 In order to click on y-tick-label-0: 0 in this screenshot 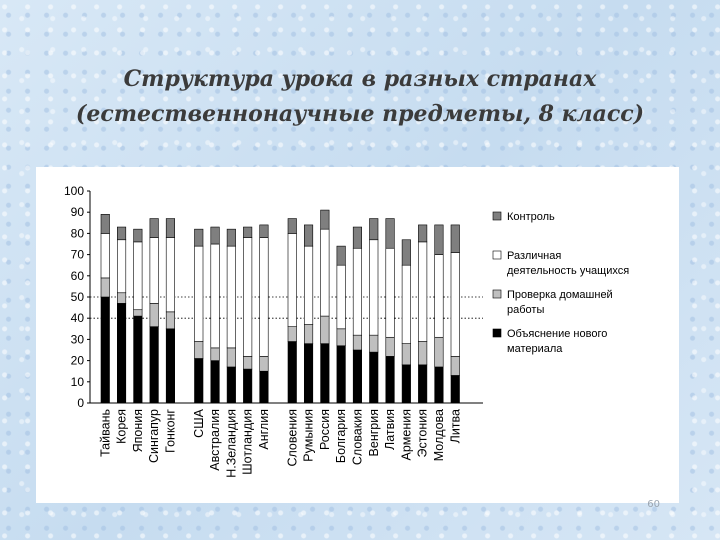, I will do `click(80, 403)`.